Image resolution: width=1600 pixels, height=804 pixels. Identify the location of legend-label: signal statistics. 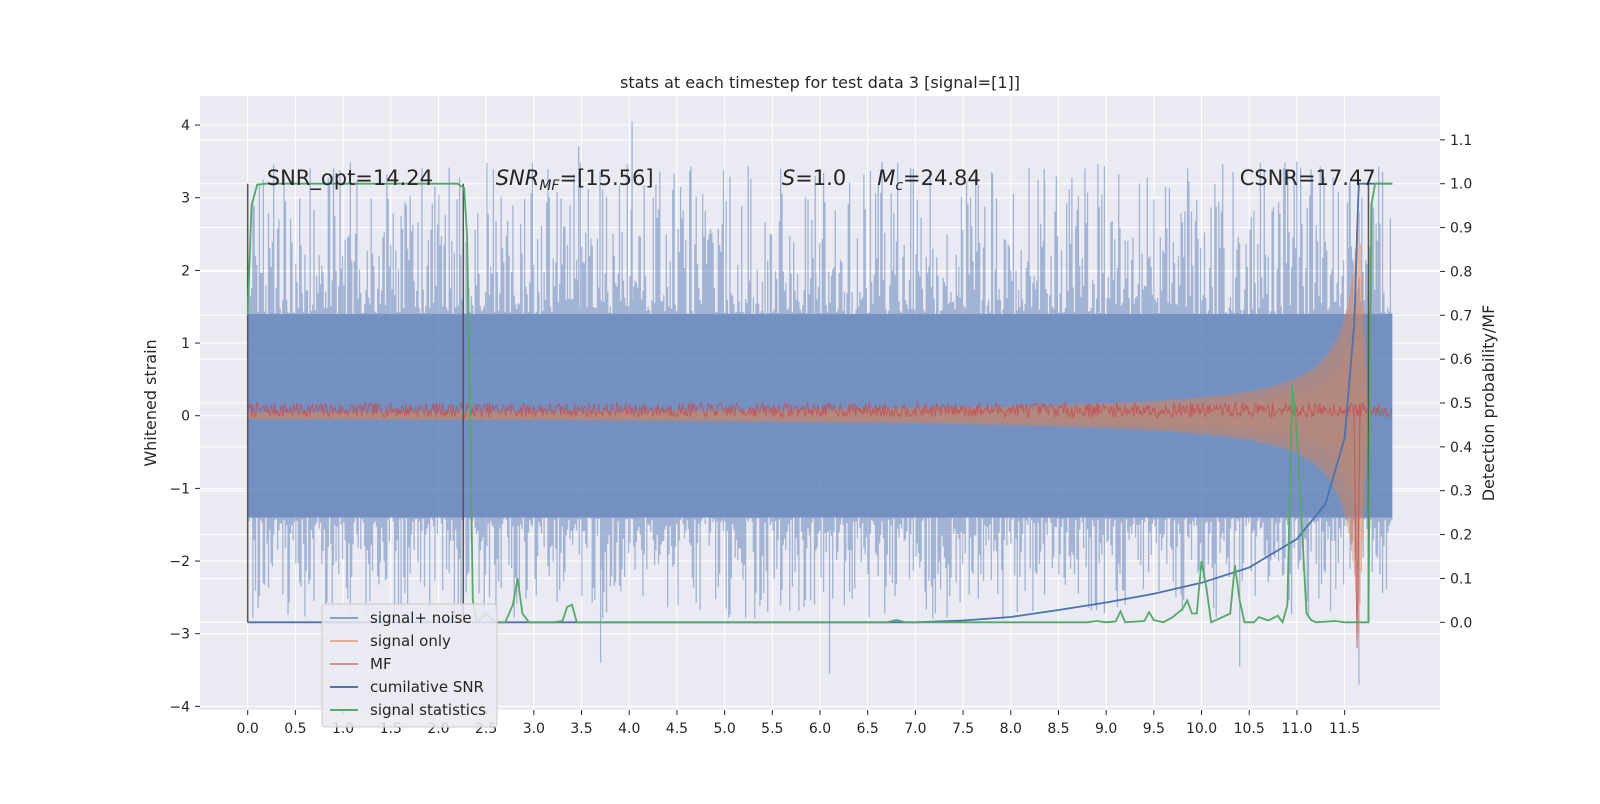
(428, 710).